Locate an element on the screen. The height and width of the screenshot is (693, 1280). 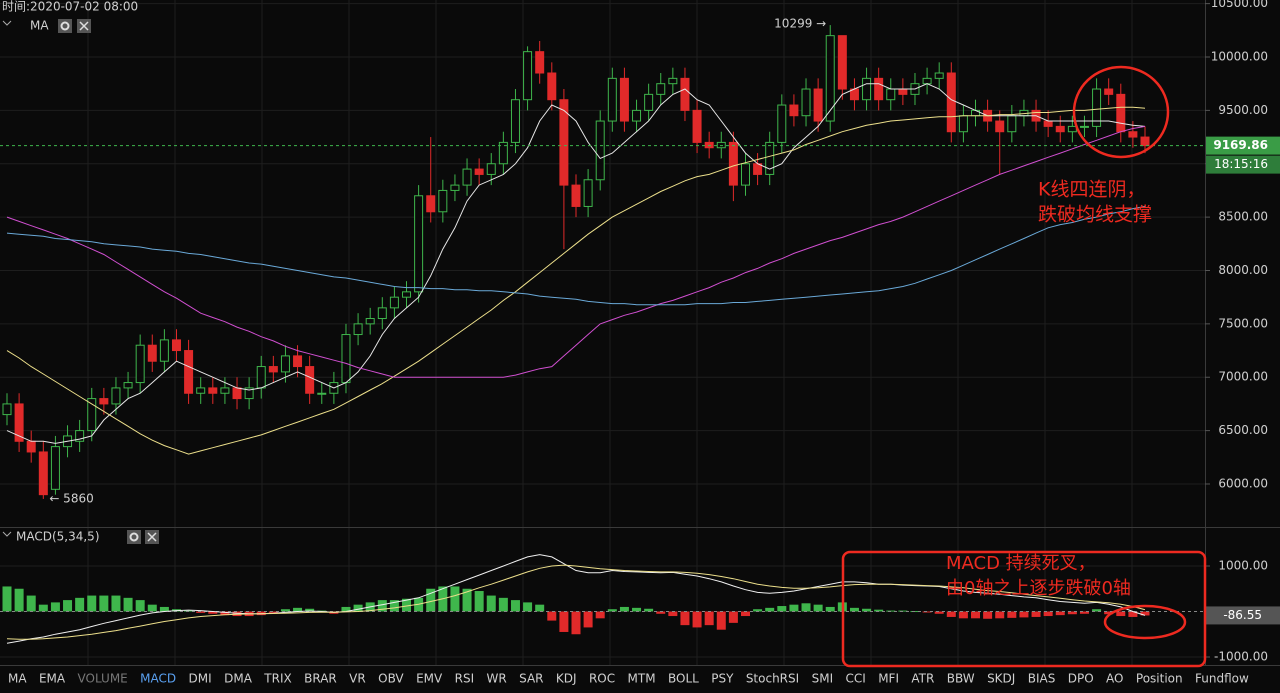
highlight-circle is located at coordinates (1121, 112).